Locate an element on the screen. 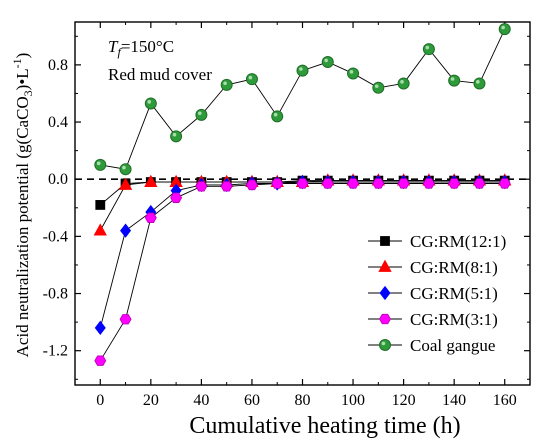  annotation-temp-value: =150°C is located at coordinates (147, 46).